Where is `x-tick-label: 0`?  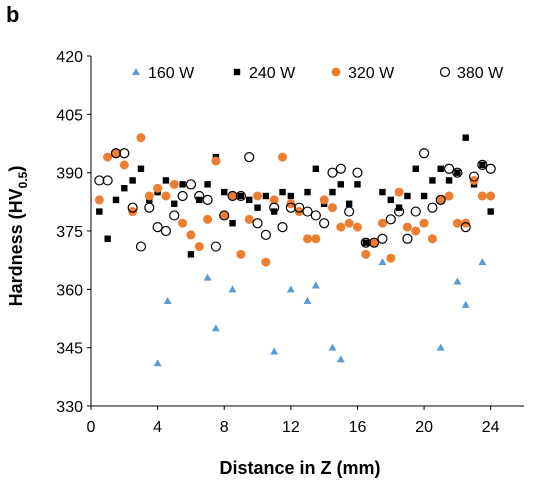
x-tick-label: 0 is located at coordinates (91, 427).